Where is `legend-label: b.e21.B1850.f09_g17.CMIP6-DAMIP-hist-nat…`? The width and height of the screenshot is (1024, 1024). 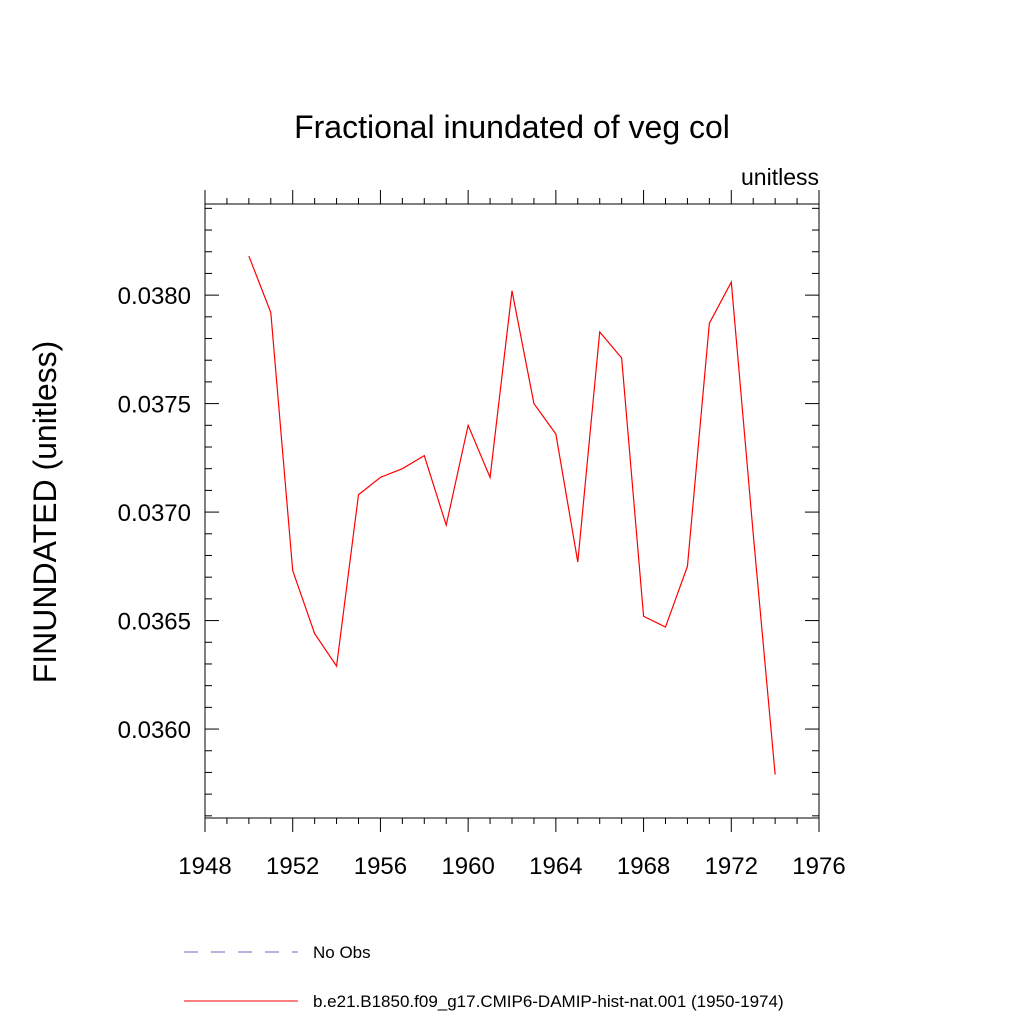
legend-label: b.e21.B1850.f09_g17.CMIP6-DAMIP-hist-nat… is located at coordinates (548, 1001).